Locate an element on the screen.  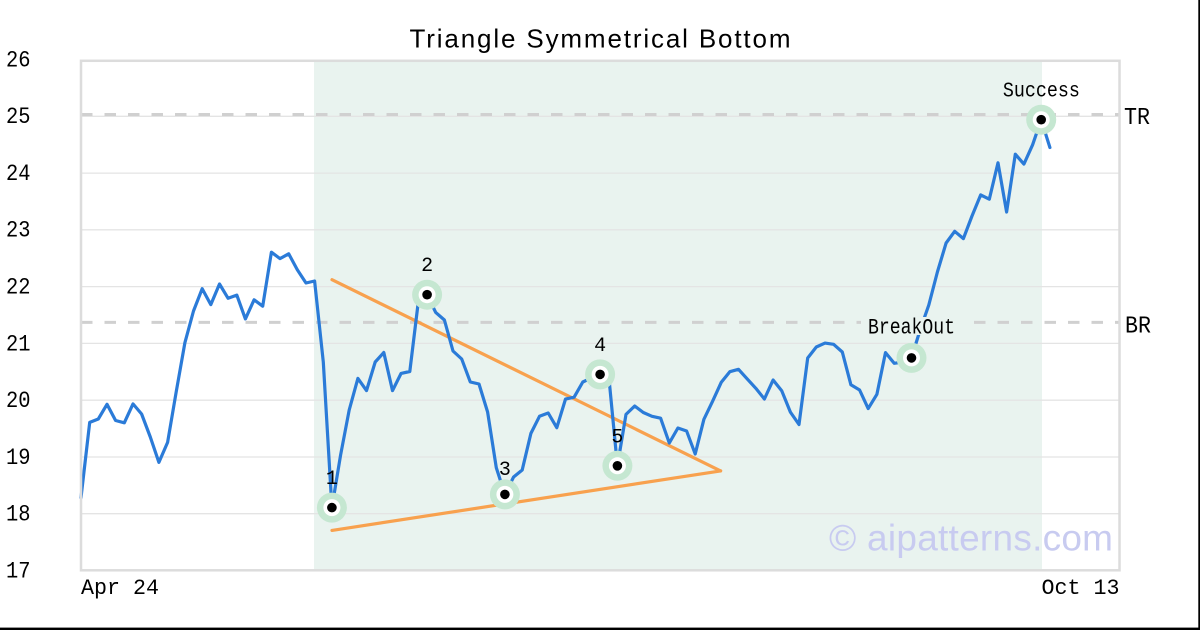
svg-text: 22 is located at coordinates (18, 288).